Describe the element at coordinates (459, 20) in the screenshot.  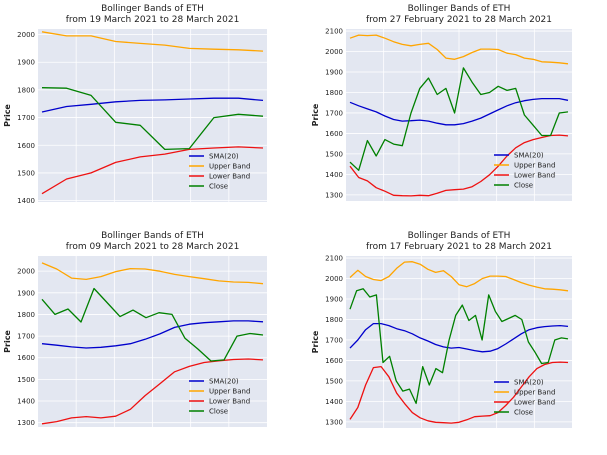
I see `chart-subtitle: from 27 February 2021 to 28 March 2021` at that location.